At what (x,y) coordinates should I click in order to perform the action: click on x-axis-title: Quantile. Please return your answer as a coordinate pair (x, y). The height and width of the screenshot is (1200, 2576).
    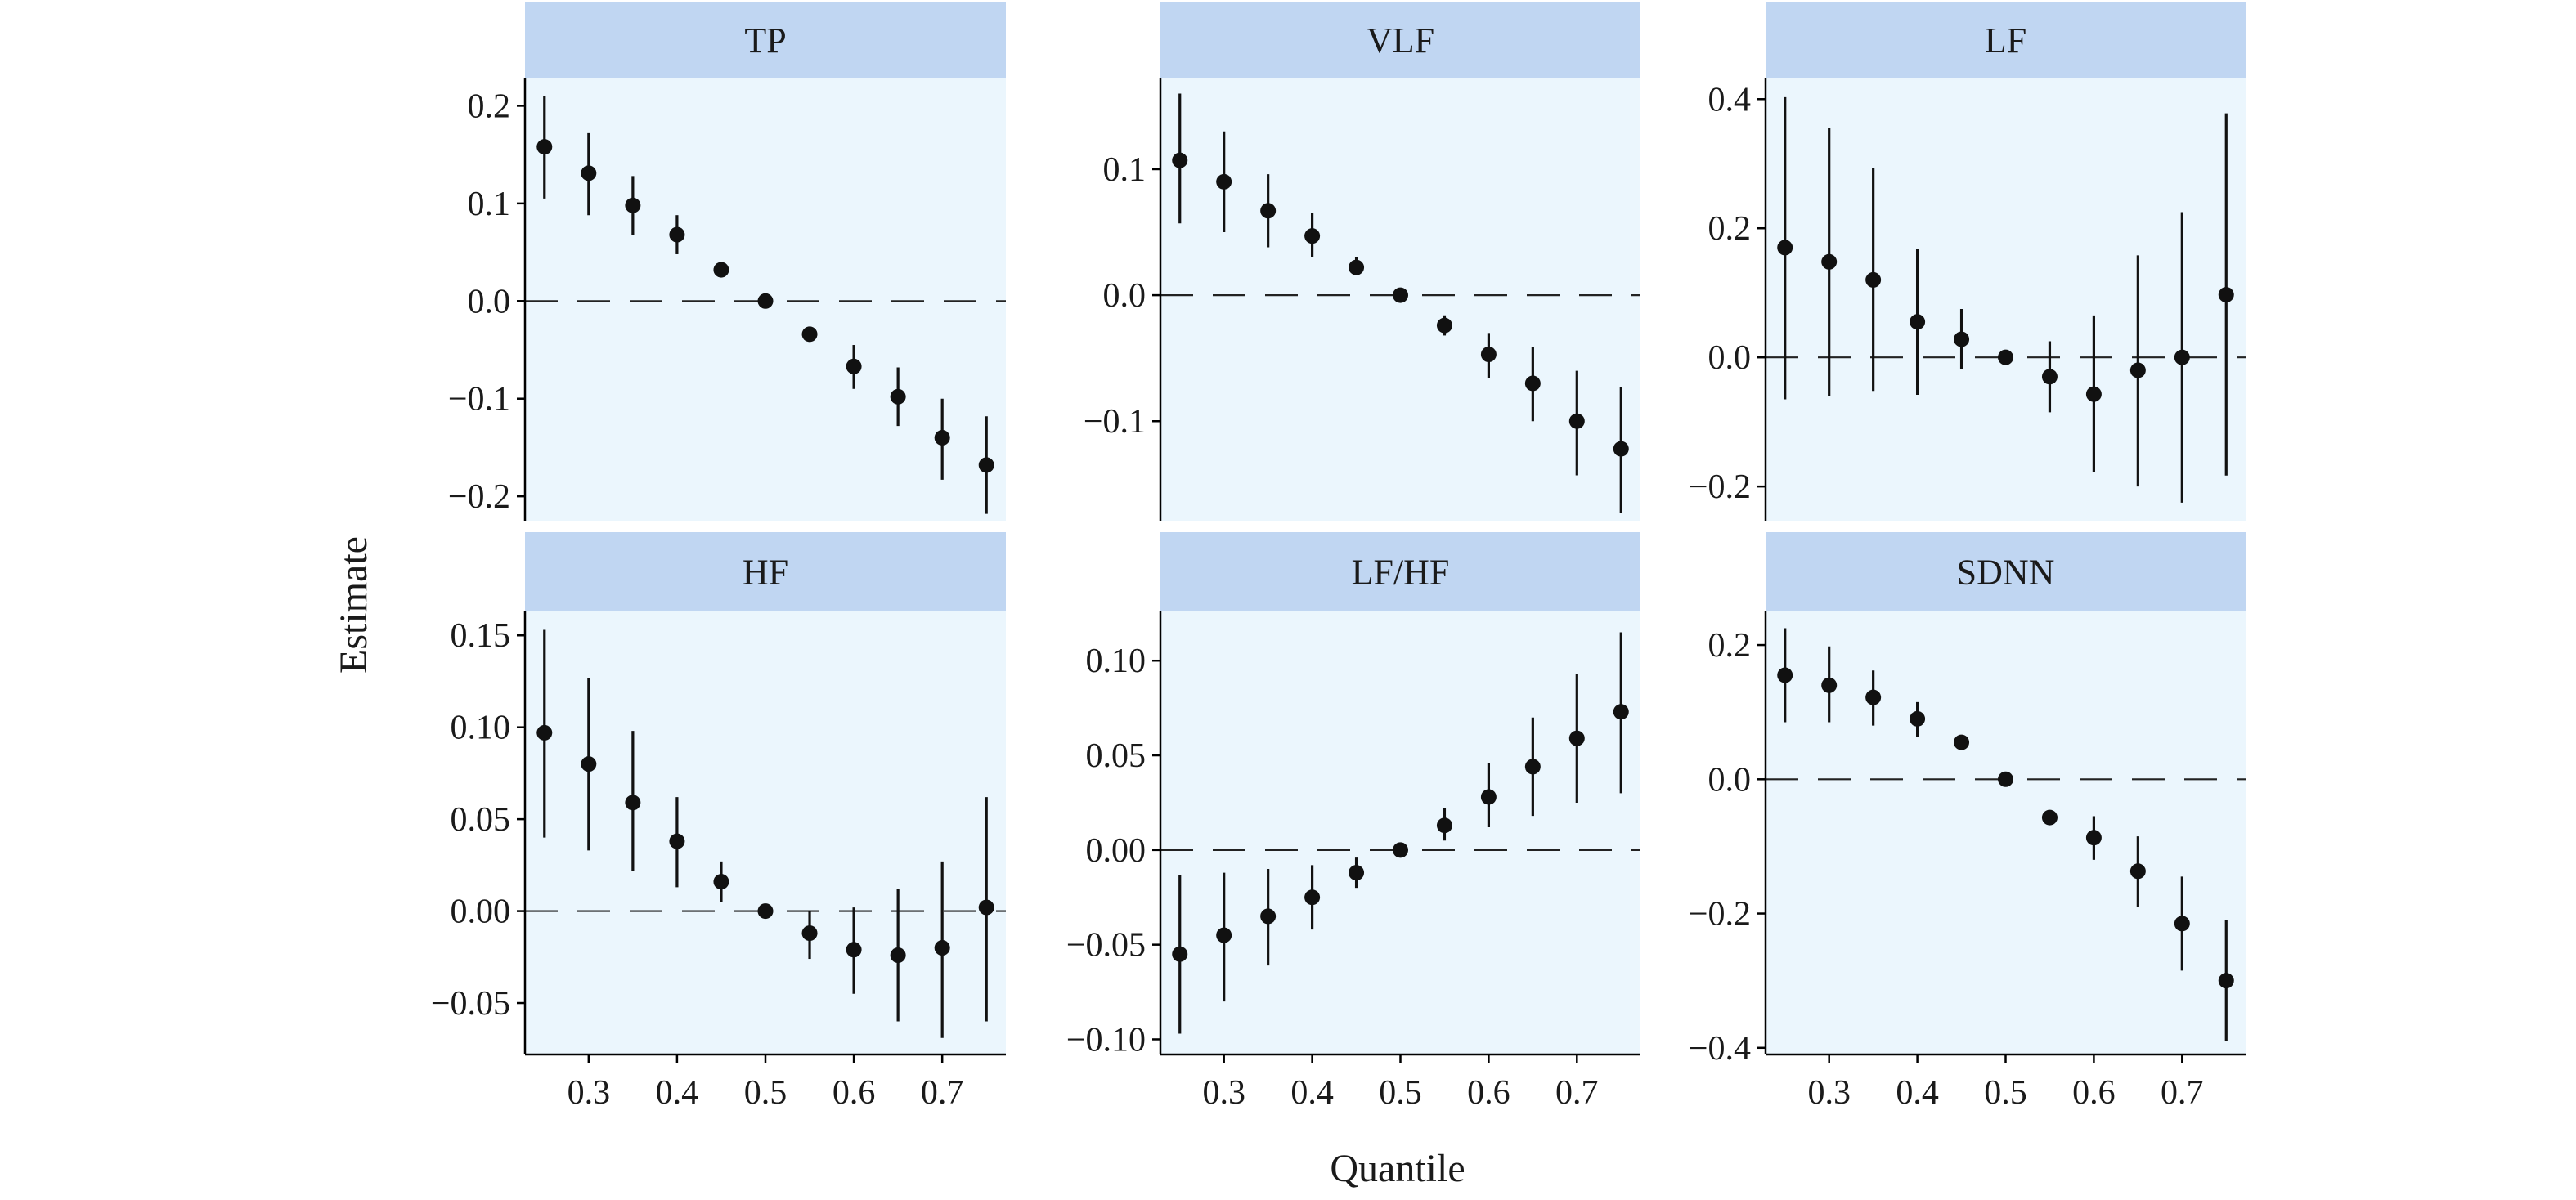
    Looking at the image, I should click on (1397, 1168).